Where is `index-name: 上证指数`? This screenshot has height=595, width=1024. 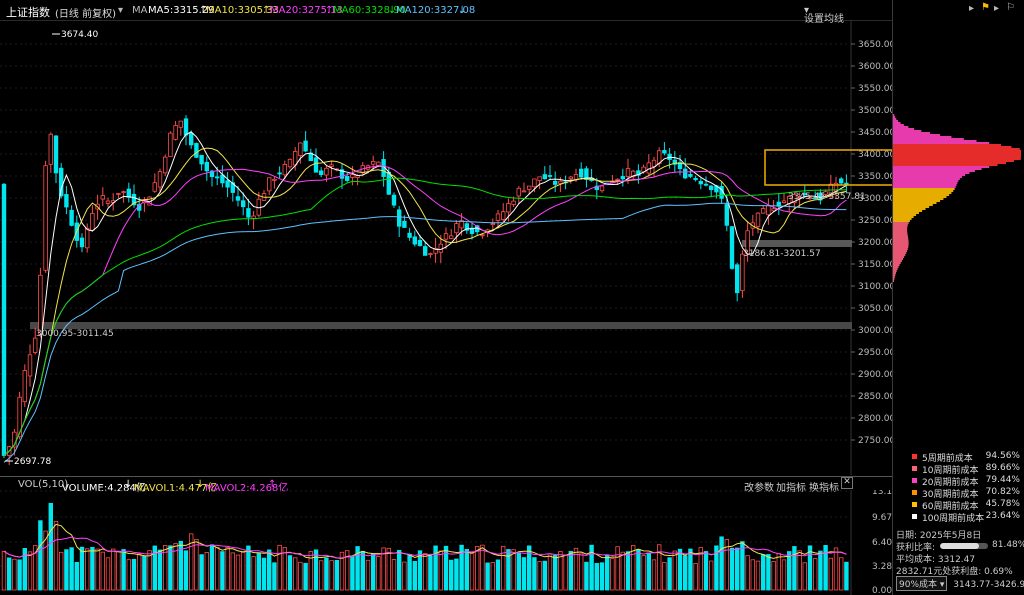
index-name: 上证指数 is located at coordinates (28, 12).